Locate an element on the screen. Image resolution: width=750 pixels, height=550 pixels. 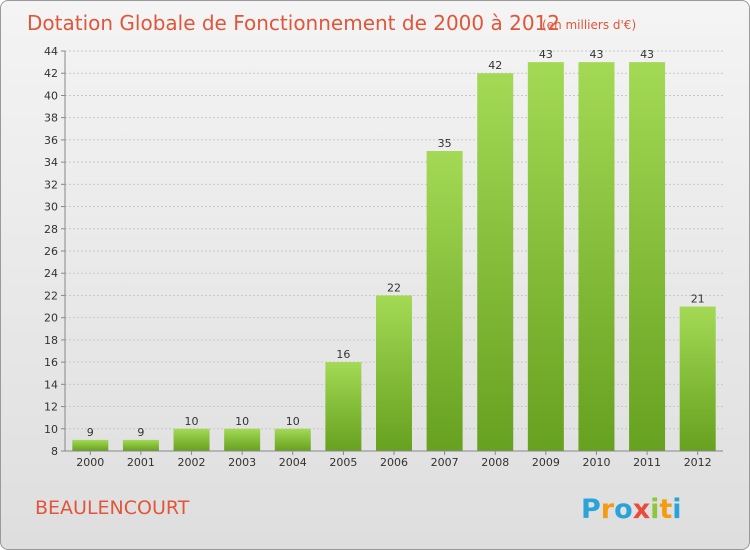
y-tick-label: 22 is located at coordinates (51, 295).